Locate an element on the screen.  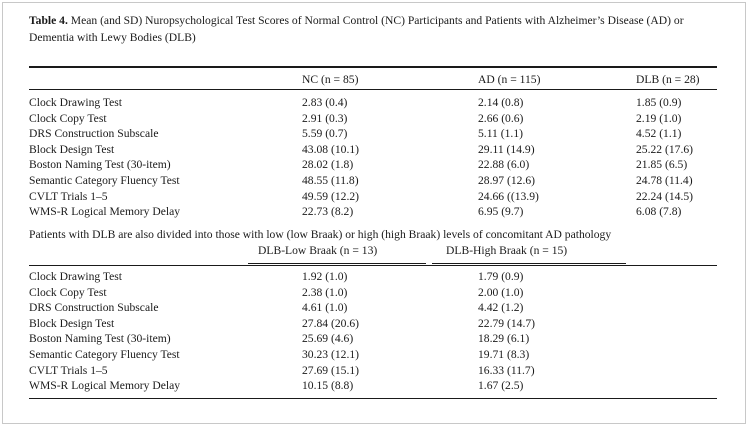
table2-cell-high-braak: 19.71 (8.3) is located at coordinates (504, 354).